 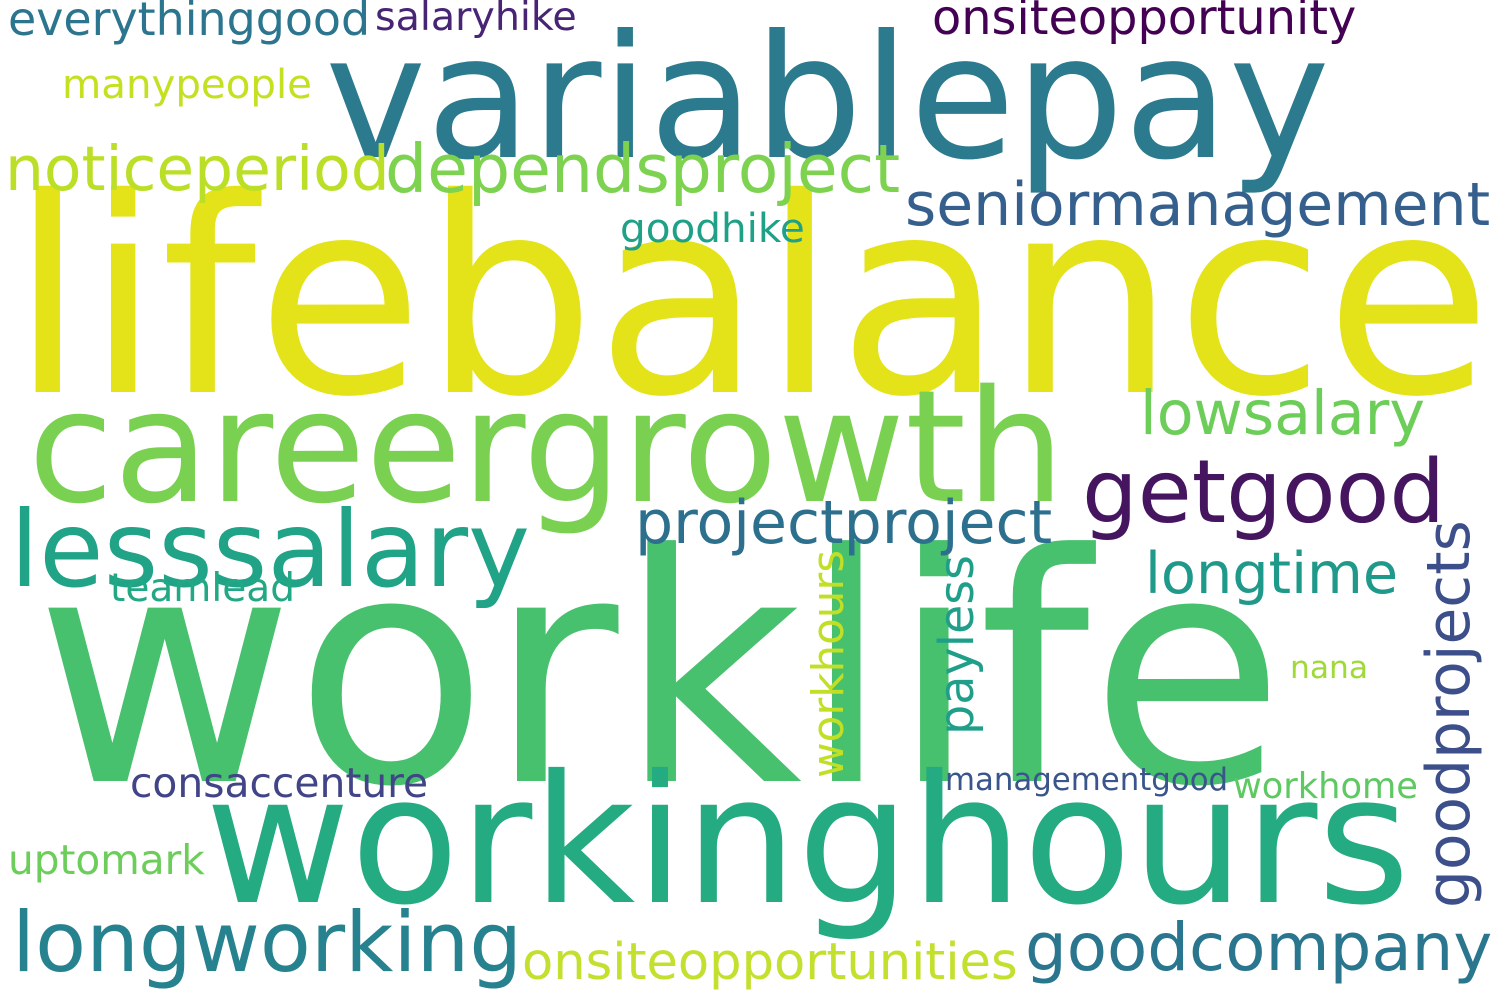 I want to click on word-seniormanagement: seniormanagement, so click(x=1198, y=205).